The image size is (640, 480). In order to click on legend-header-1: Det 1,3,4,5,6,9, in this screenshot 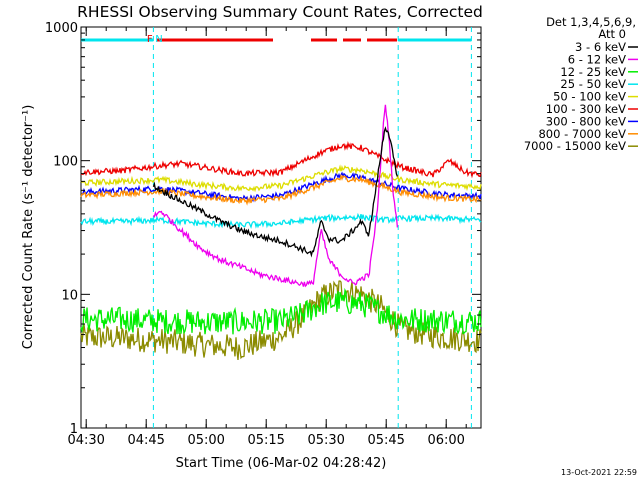, I will do `click(591, 22)`.